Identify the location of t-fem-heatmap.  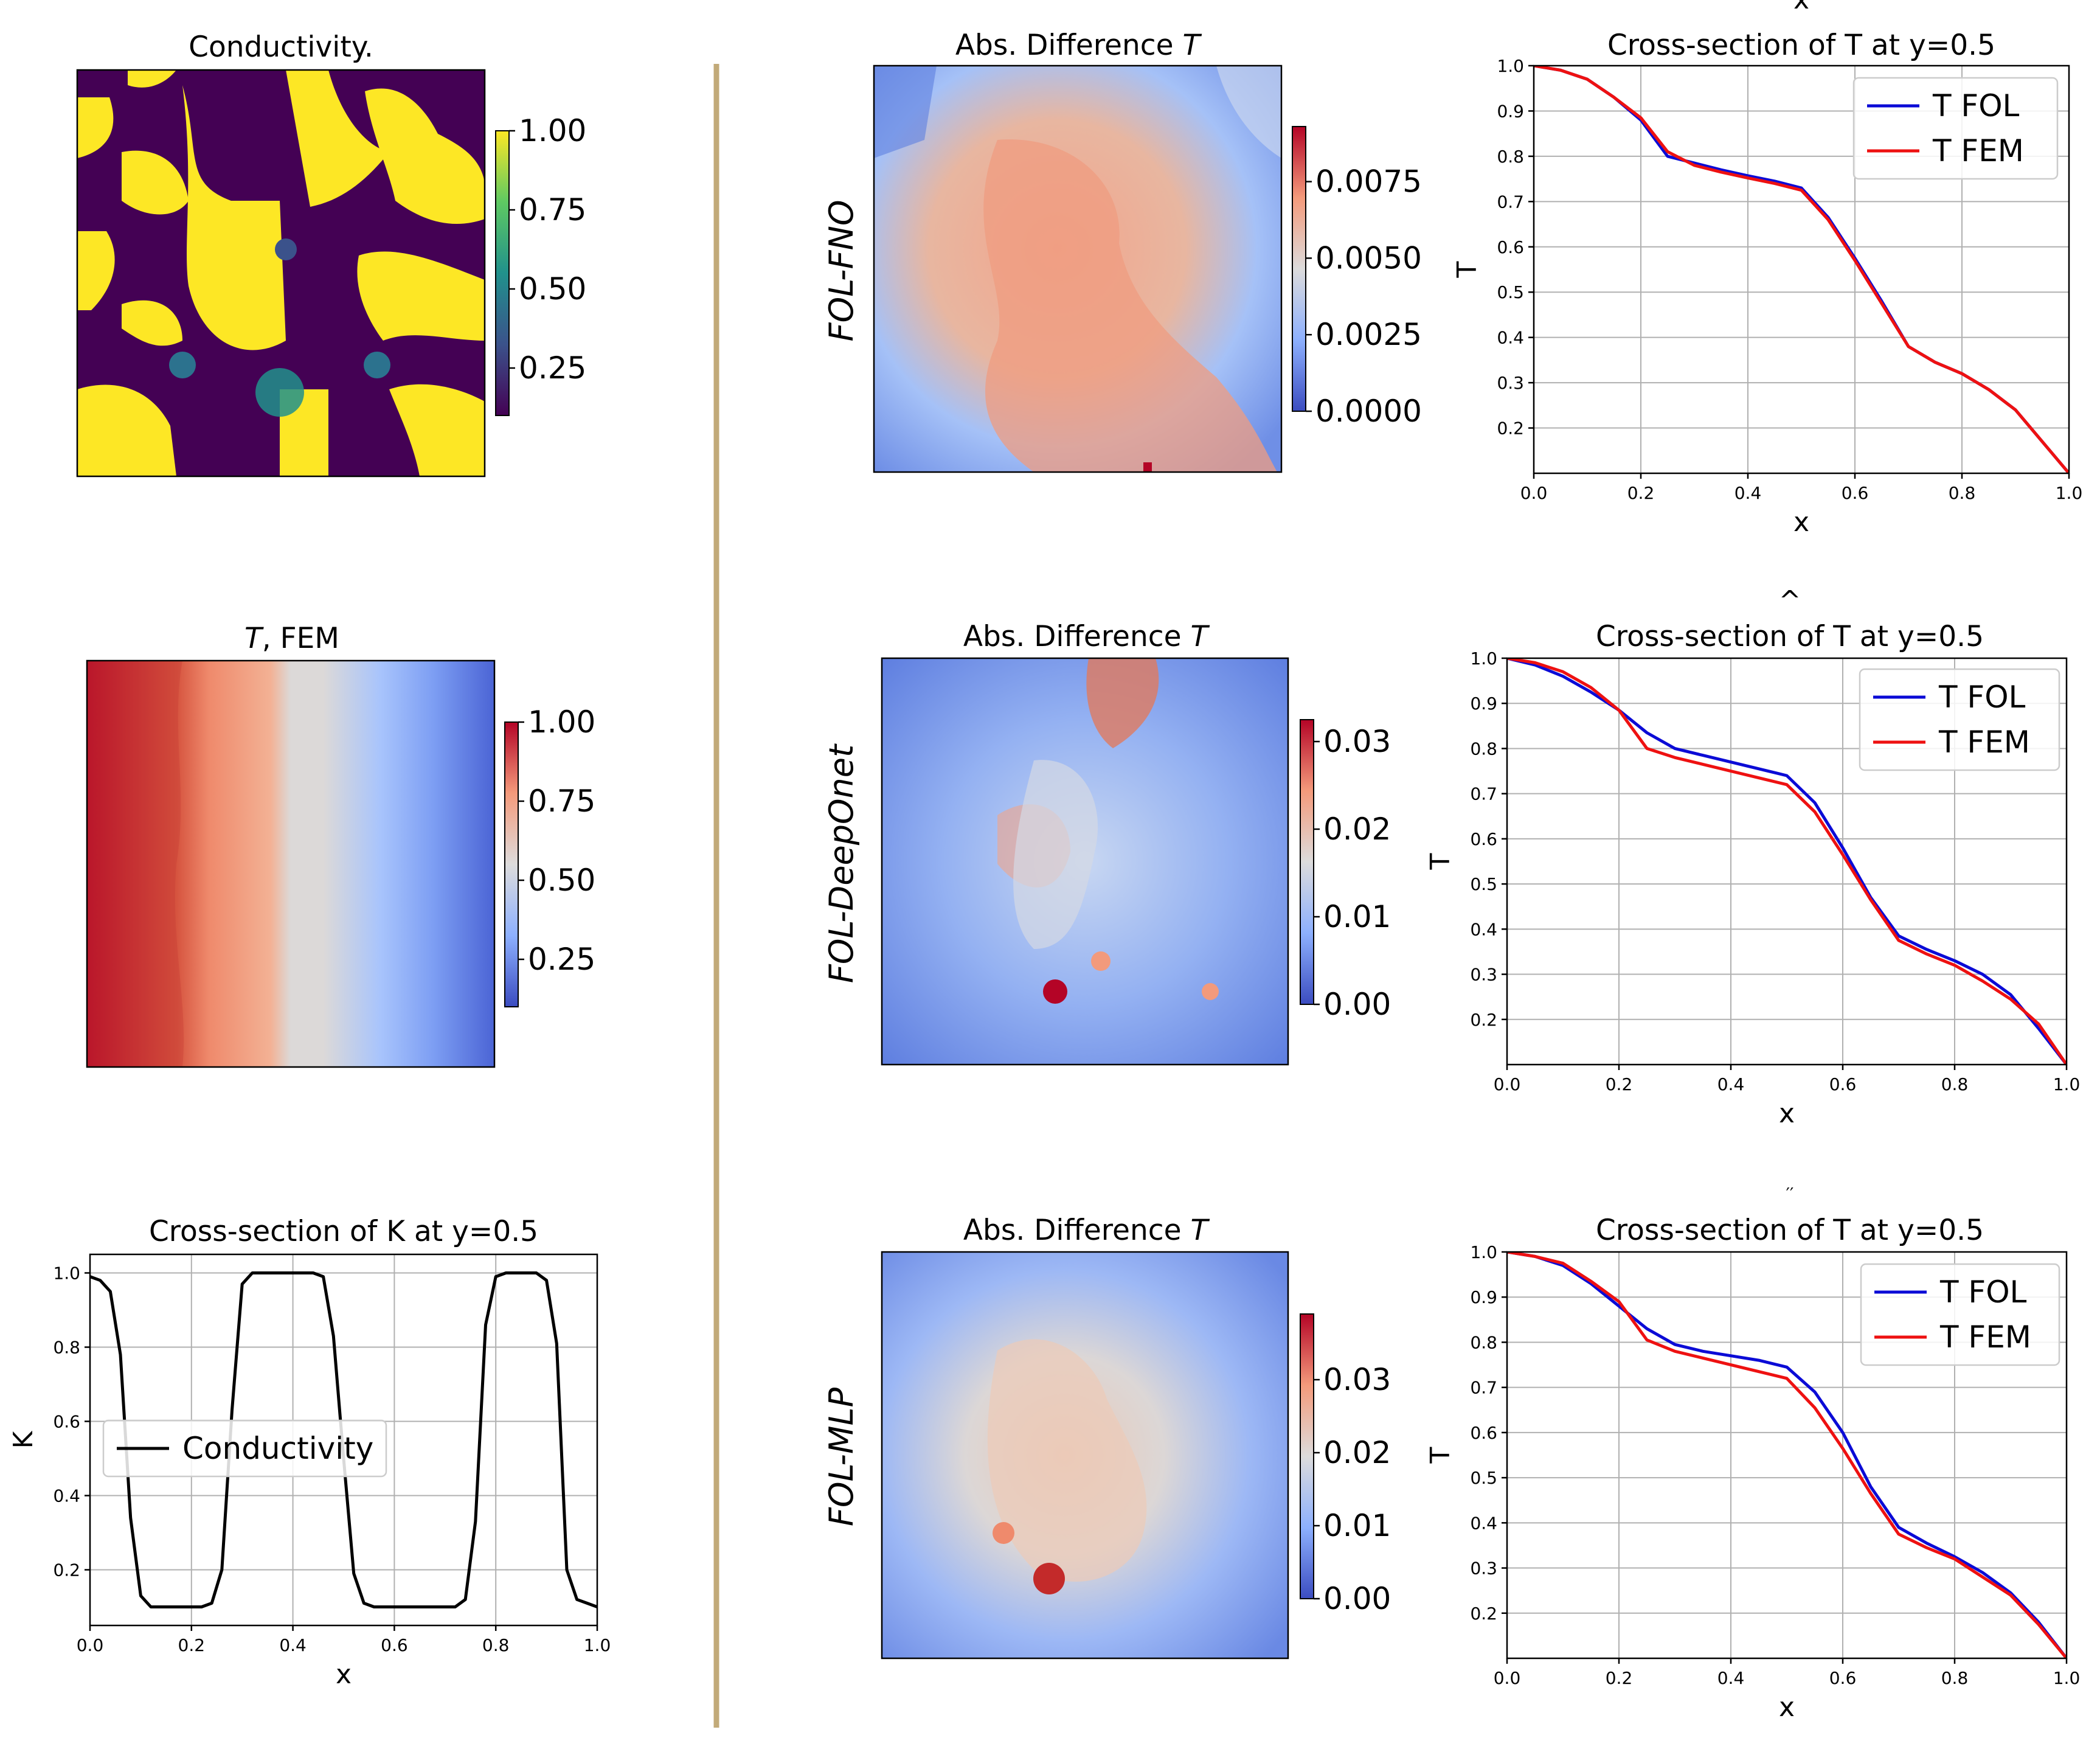
(291, 864).